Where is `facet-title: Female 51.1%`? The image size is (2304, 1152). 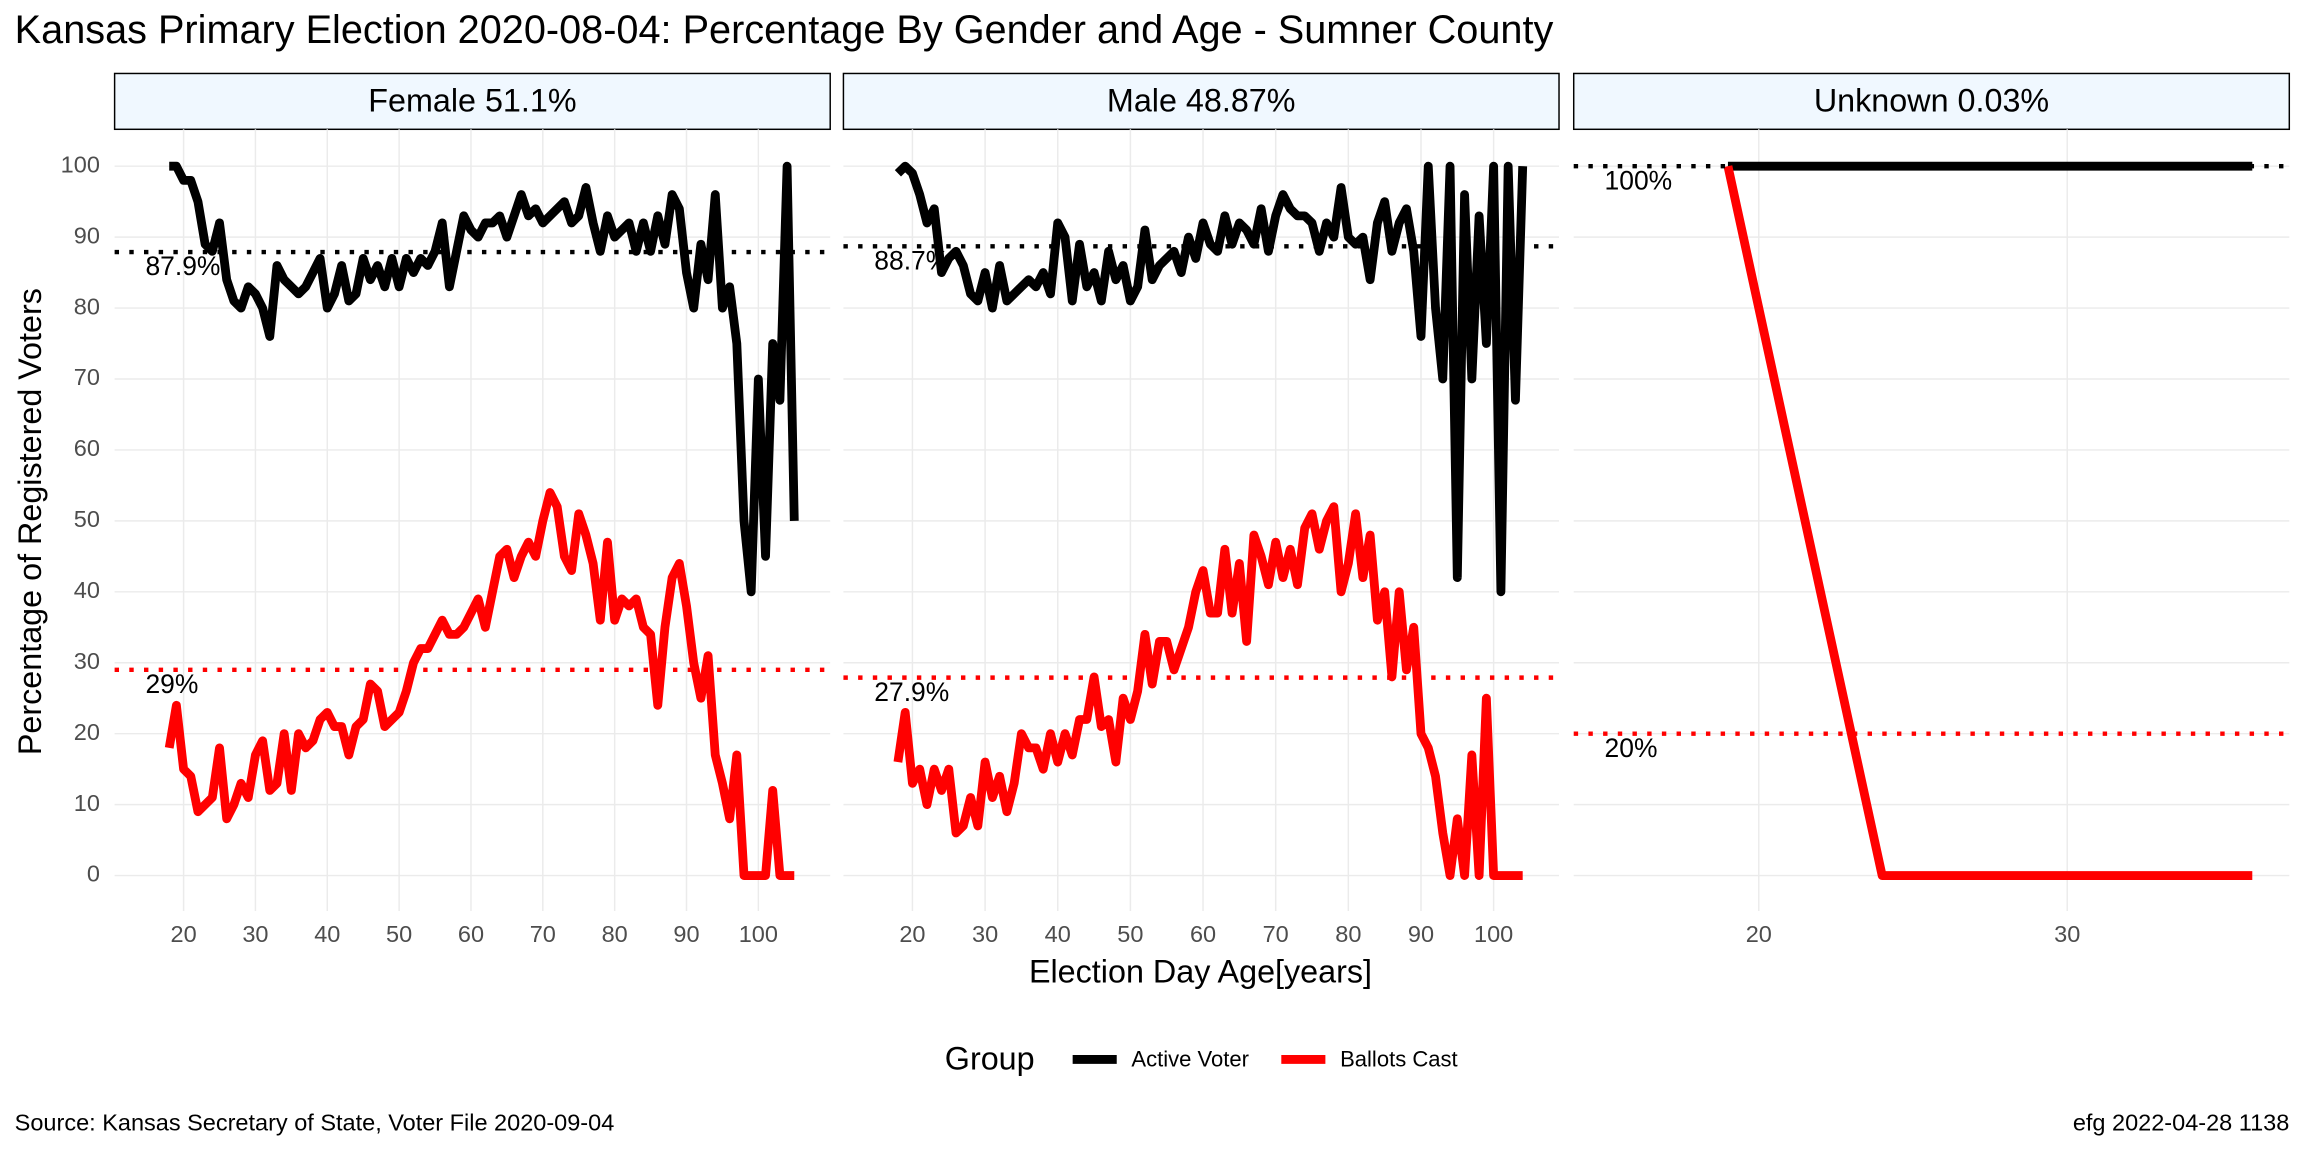 facet-title: Female 51.1% is located at coordinates (472, 100).